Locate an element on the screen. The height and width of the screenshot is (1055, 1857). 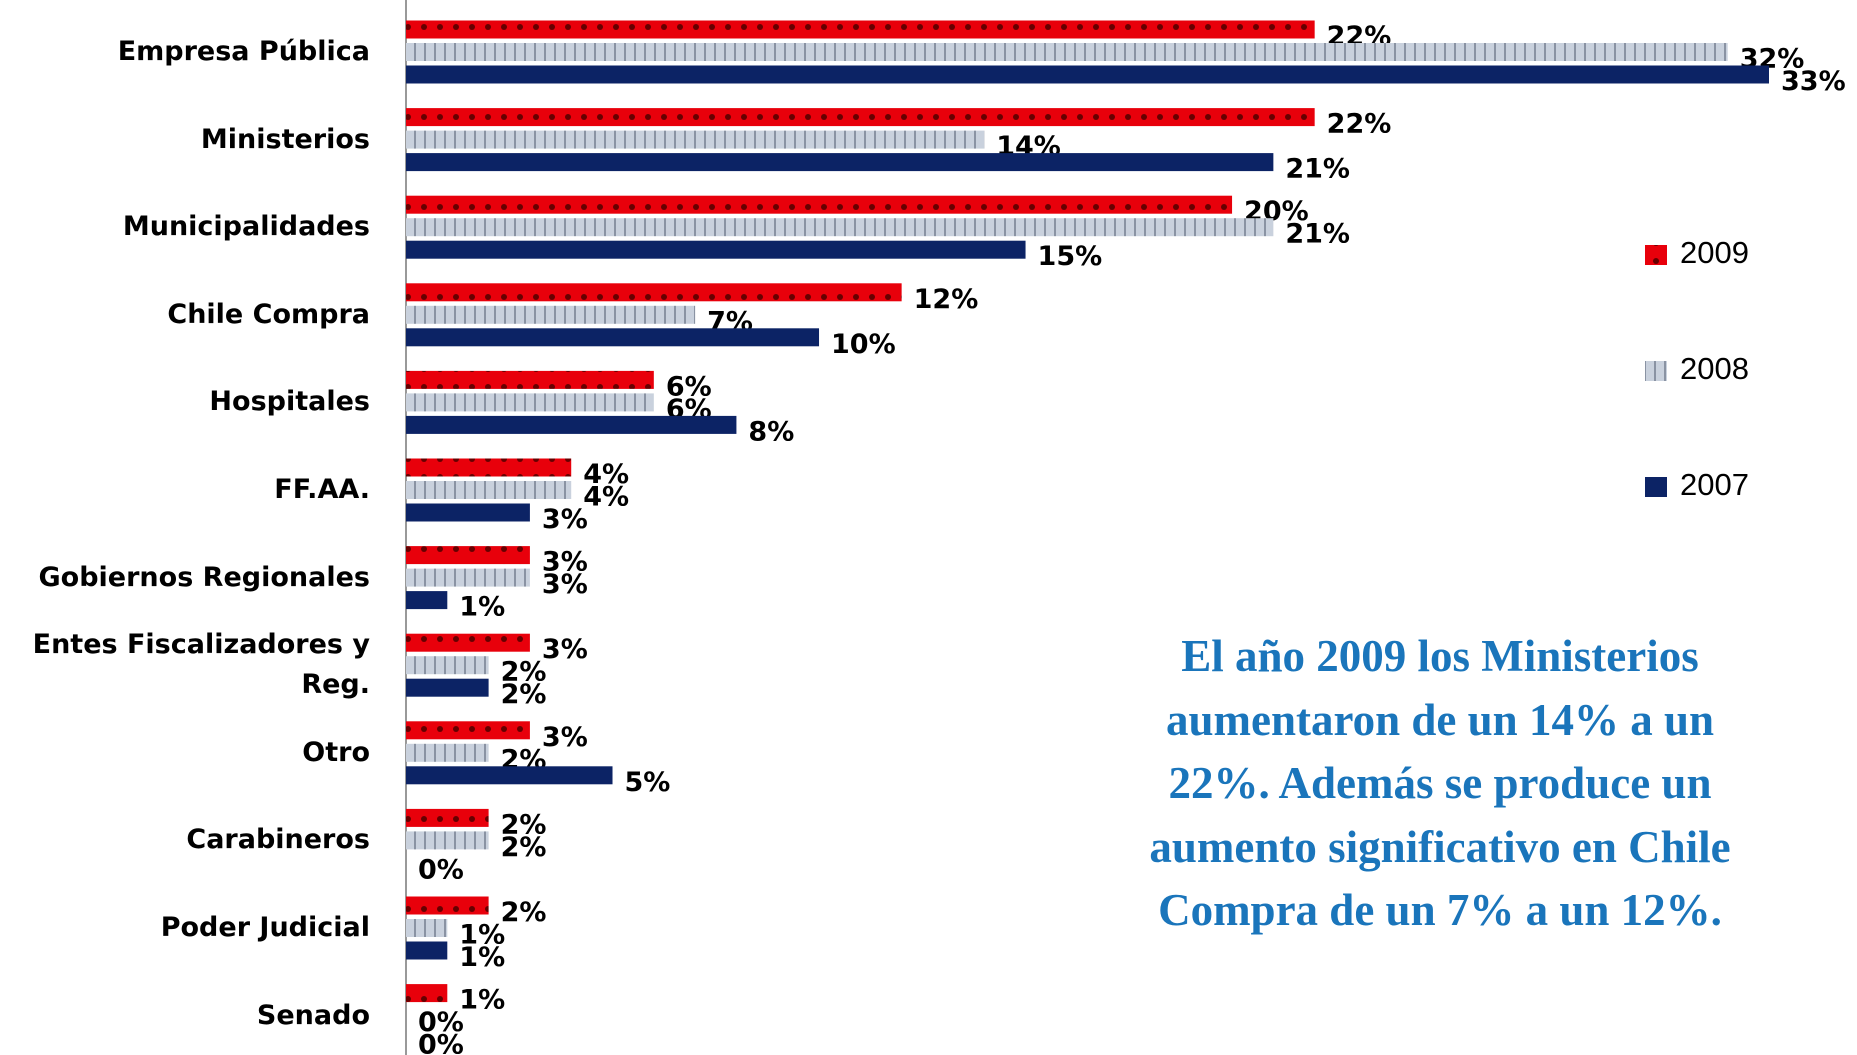
value-label: 5% is located at coordinates (648, 782).